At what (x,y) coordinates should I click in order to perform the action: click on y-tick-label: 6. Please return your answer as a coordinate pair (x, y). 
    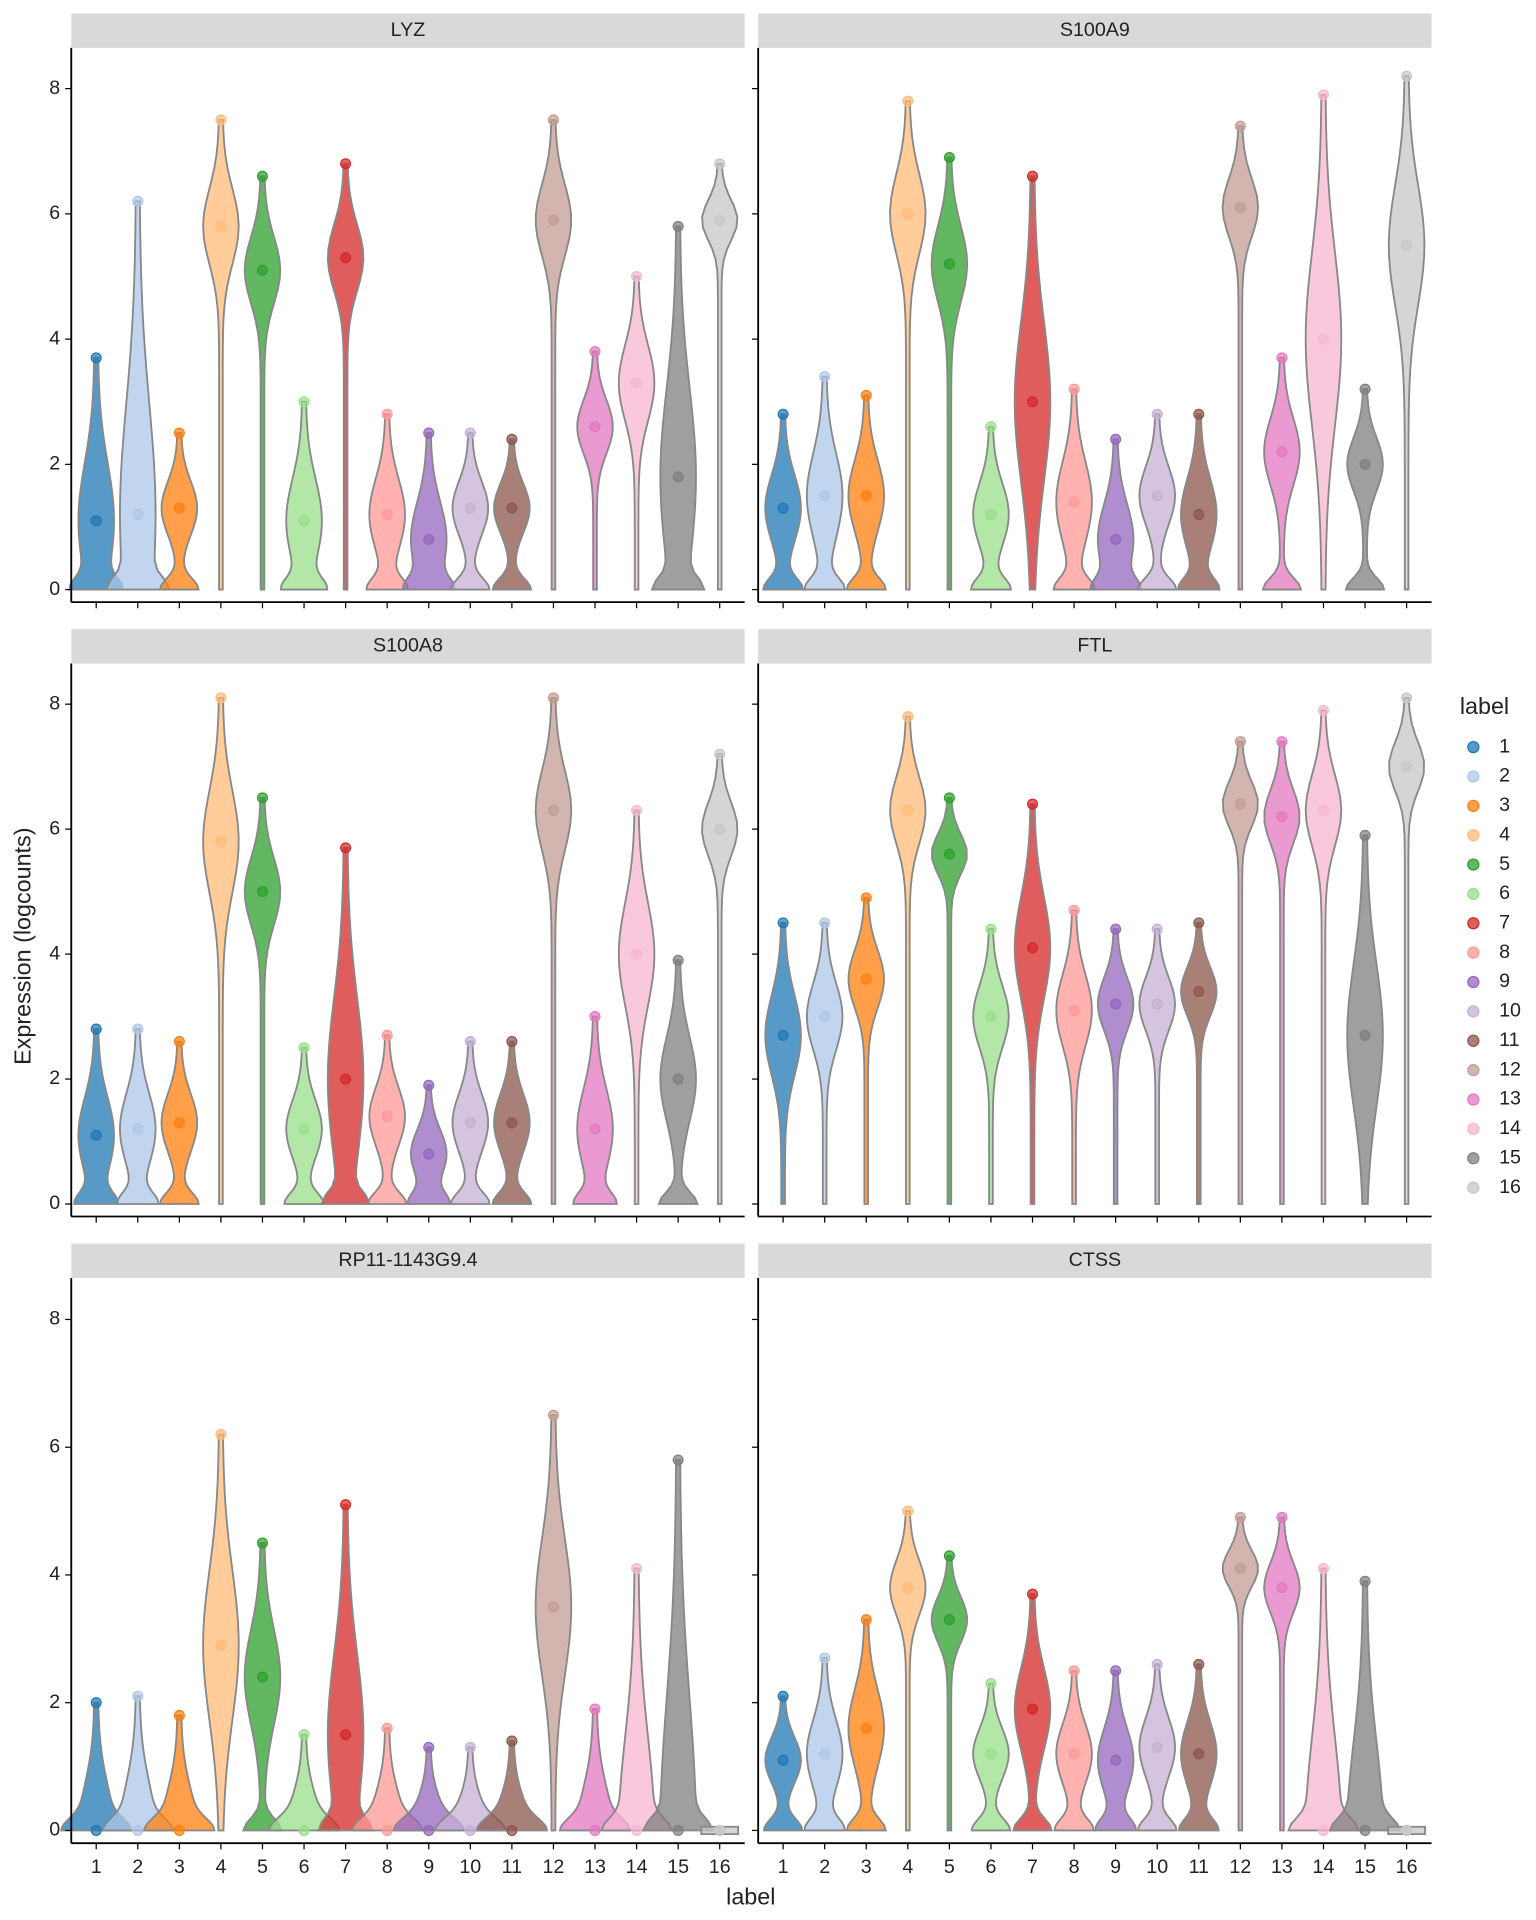
    Looking at the image, I should click on (54, 1446).